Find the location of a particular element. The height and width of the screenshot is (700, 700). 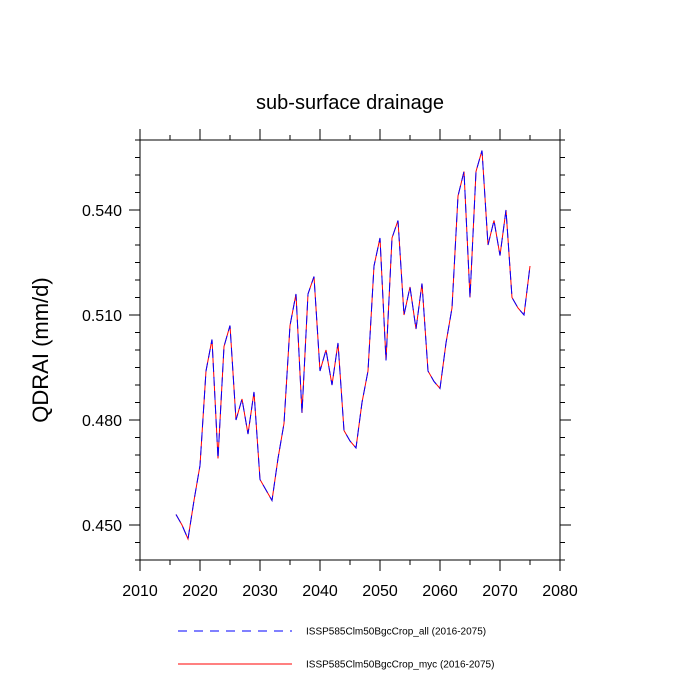

y-axis-label: QDRAI (mm/d) is located at coordinates (40, 349).